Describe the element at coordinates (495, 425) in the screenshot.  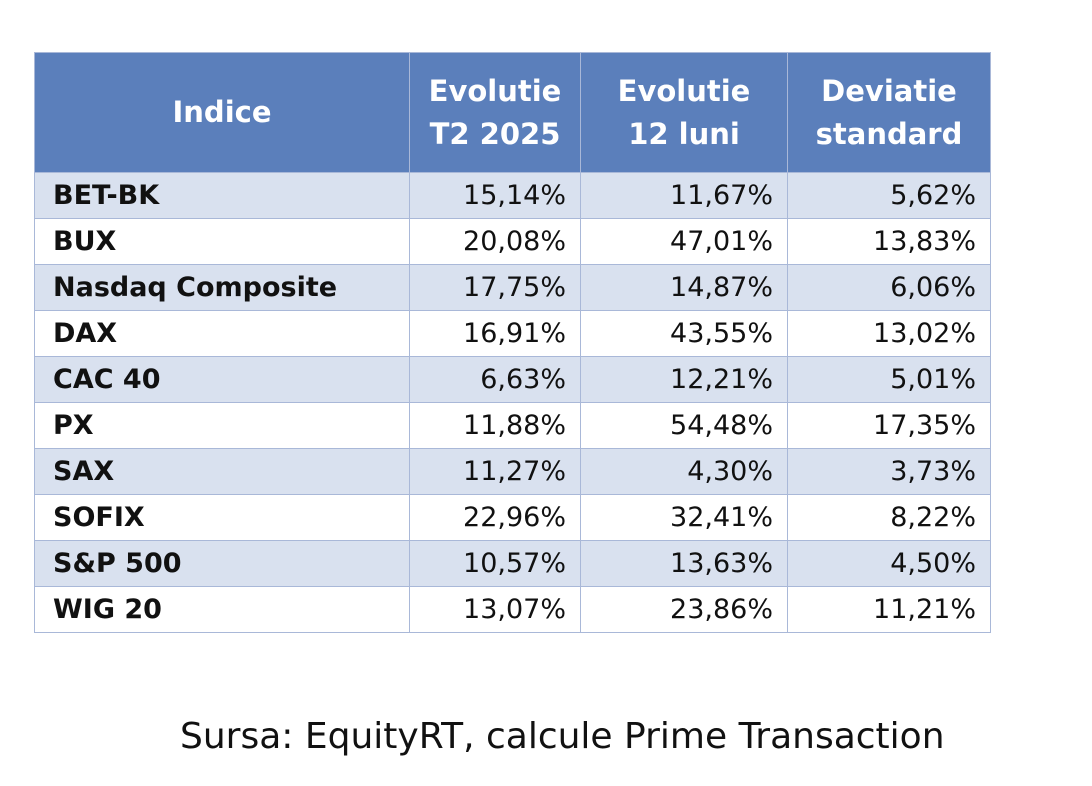
I see `evolutie-t2-cell: 11,88%` at that location.